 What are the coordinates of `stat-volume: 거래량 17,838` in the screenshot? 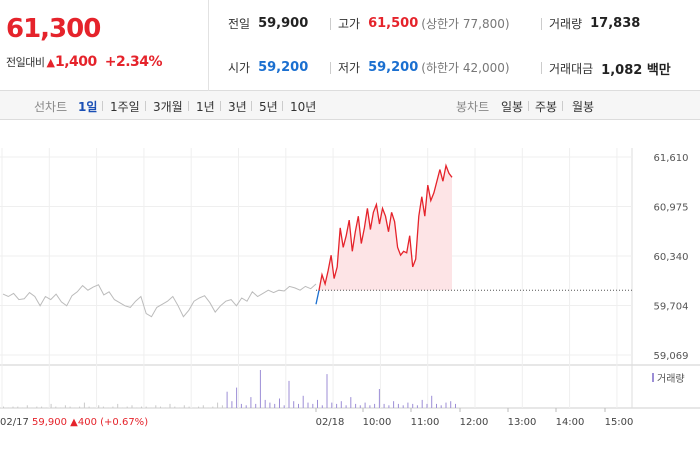 It's located at (594, 23).